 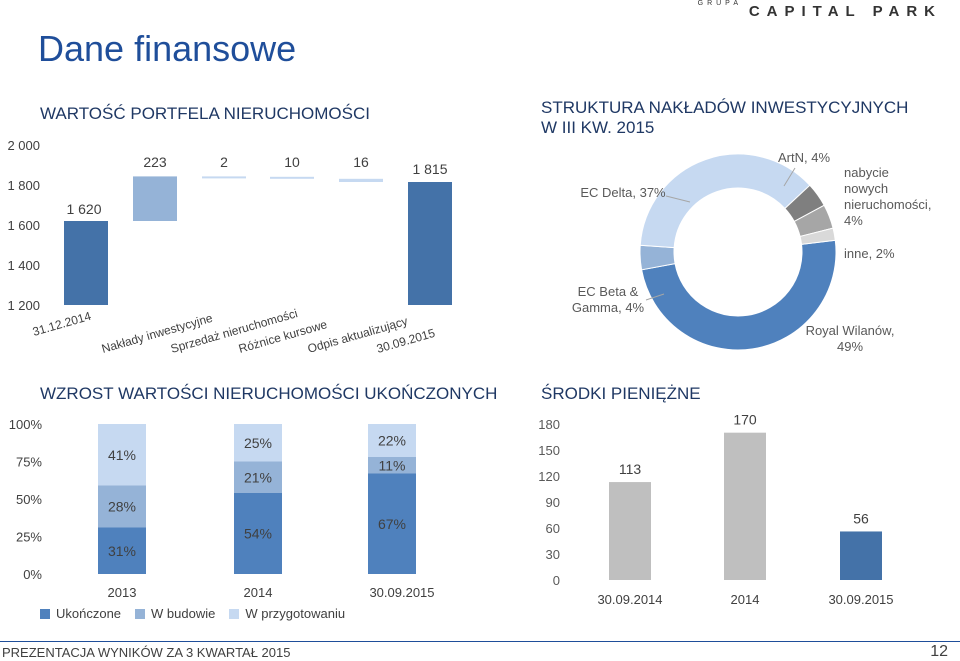 What do you see at coordinates (23, 225) in the screenshot?
I see `portfolio-ytick: 1 600` at bounding box center [23, 225].